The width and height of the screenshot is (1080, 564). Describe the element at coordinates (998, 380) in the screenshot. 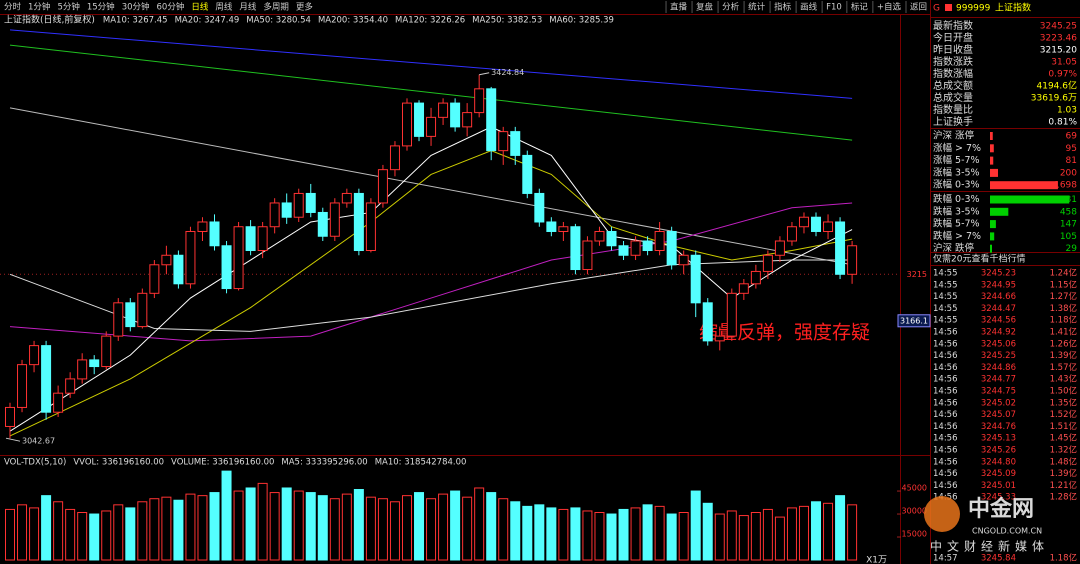

I see `tick-price: 3244.77` at that location.